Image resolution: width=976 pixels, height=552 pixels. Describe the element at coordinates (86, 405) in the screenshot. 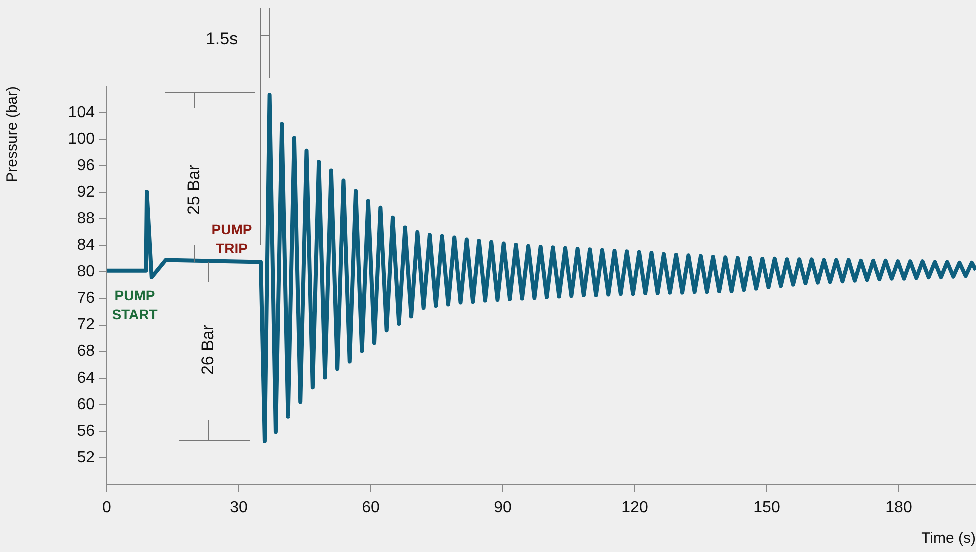

I see `y-tick-label: 60` at that location.